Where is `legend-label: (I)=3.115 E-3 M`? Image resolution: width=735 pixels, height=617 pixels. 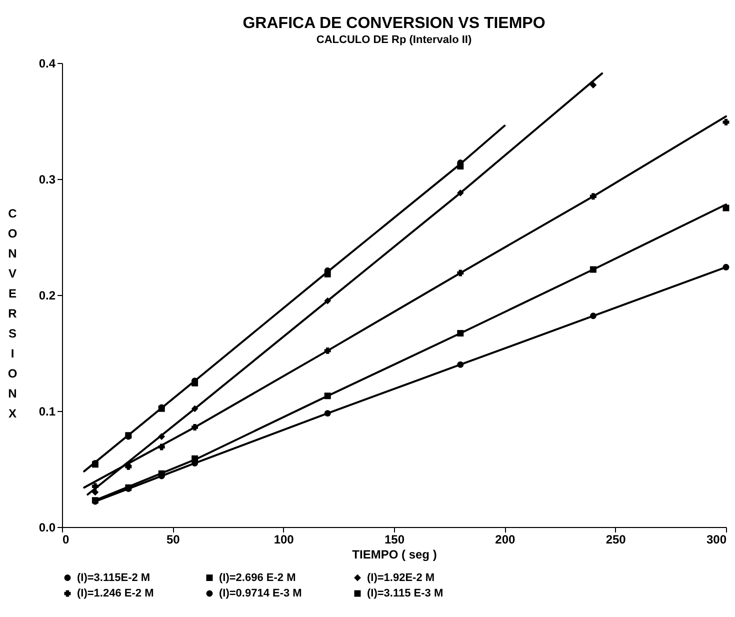 legend-label: (I)=3.115 E-3 M is located at coordinates (405, 594).